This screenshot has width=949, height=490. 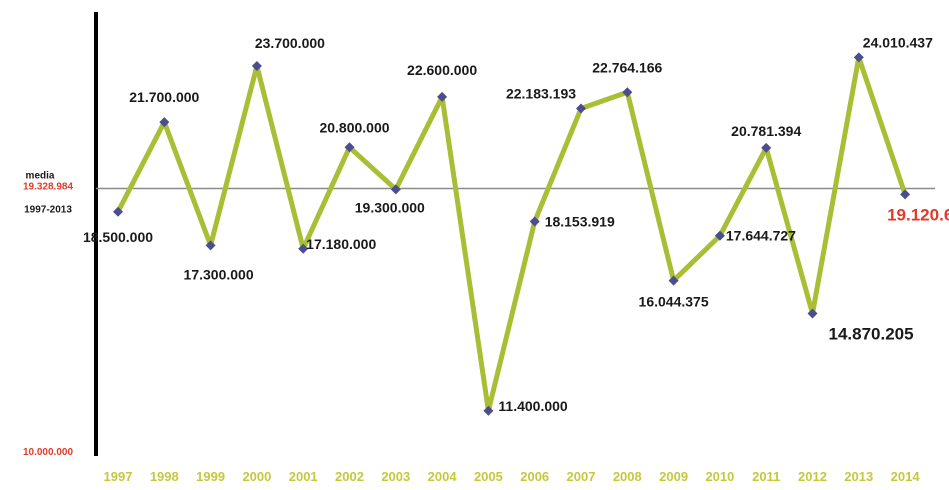 I want to click on data-label: 11.400.000, so click(x=533, y=406).